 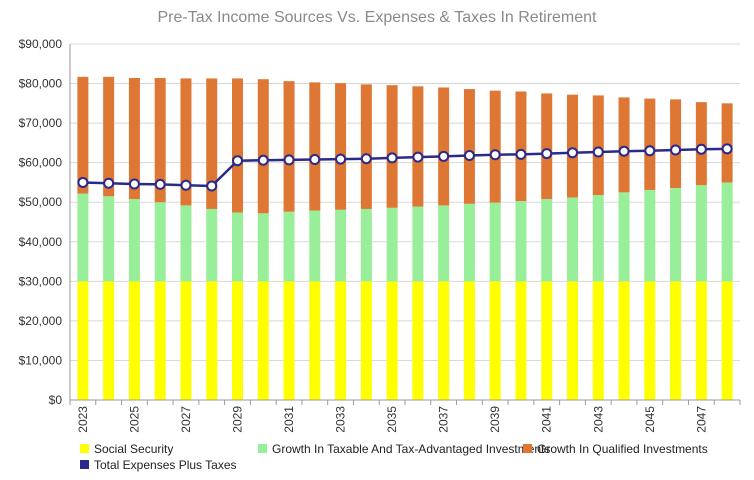 I want to click on legend-label: Total Expenses Plus Taxes, so click(x=165, y=465).